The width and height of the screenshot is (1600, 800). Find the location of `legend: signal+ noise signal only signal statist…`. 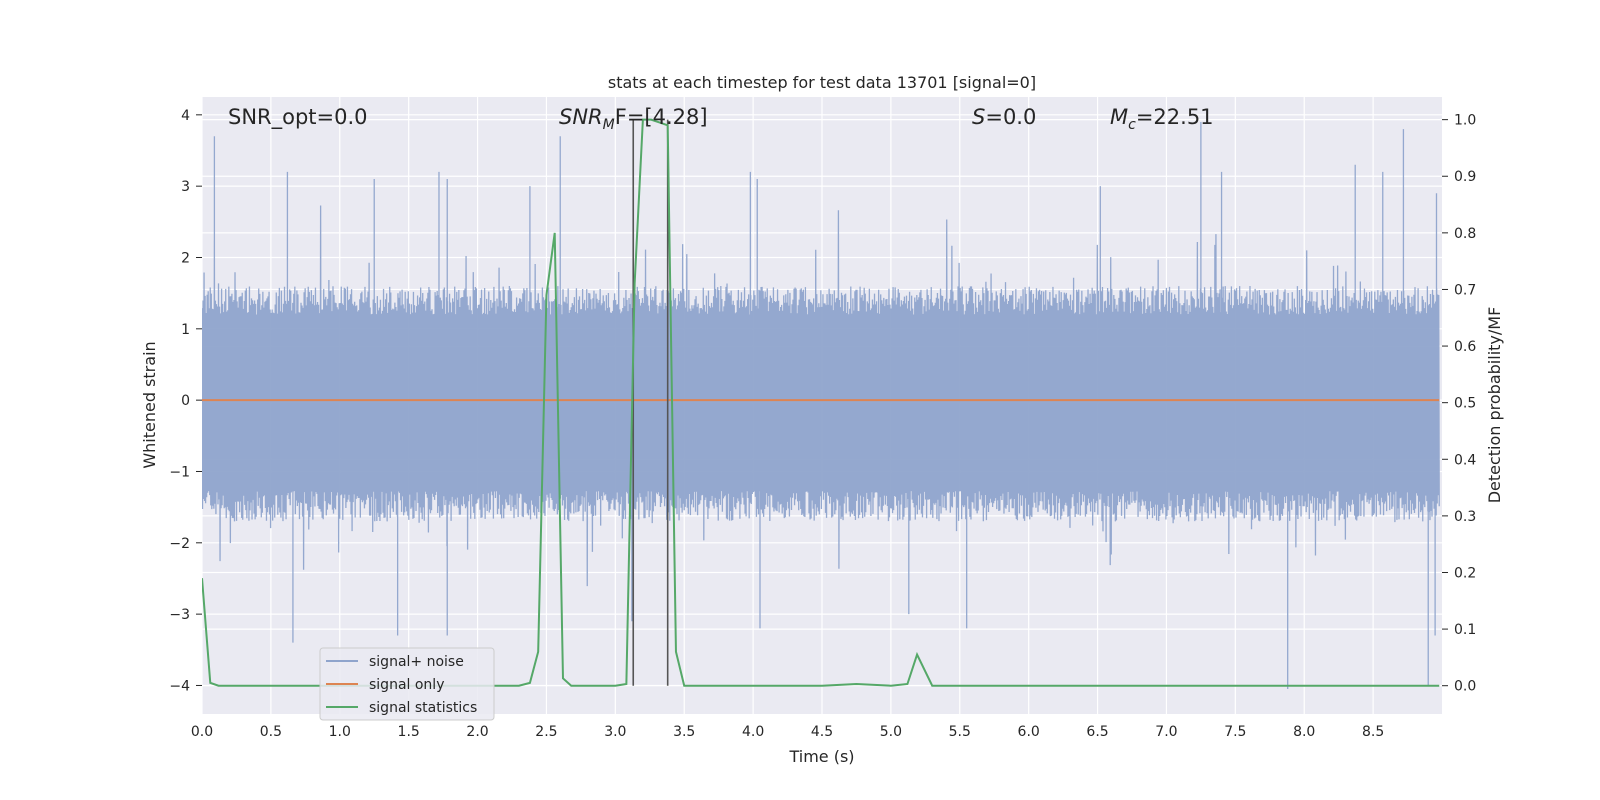

legend: signal+ noise signal only signal statist… is located at coordinates (407, 684).